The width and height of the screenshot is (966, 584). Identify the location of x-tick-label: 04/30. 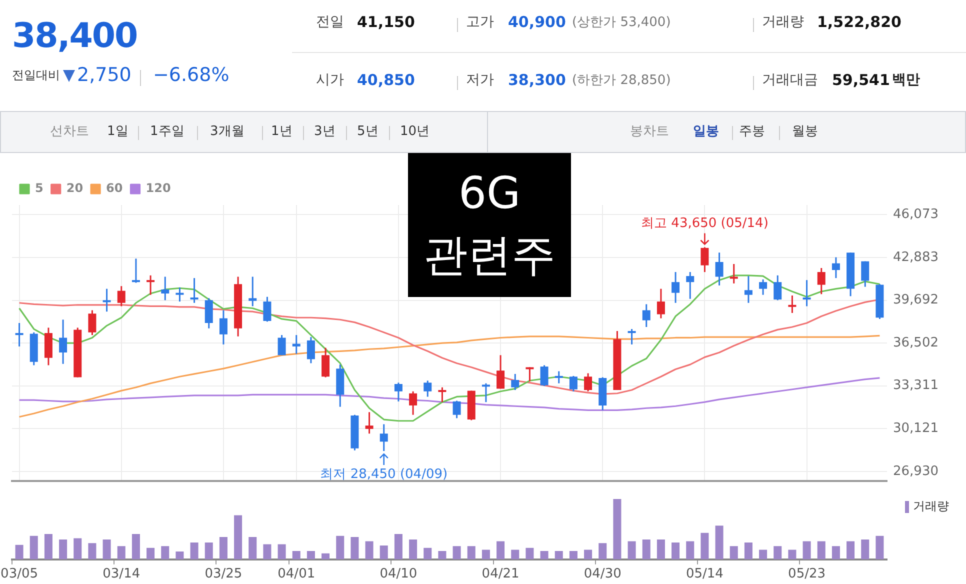
(603, 574).